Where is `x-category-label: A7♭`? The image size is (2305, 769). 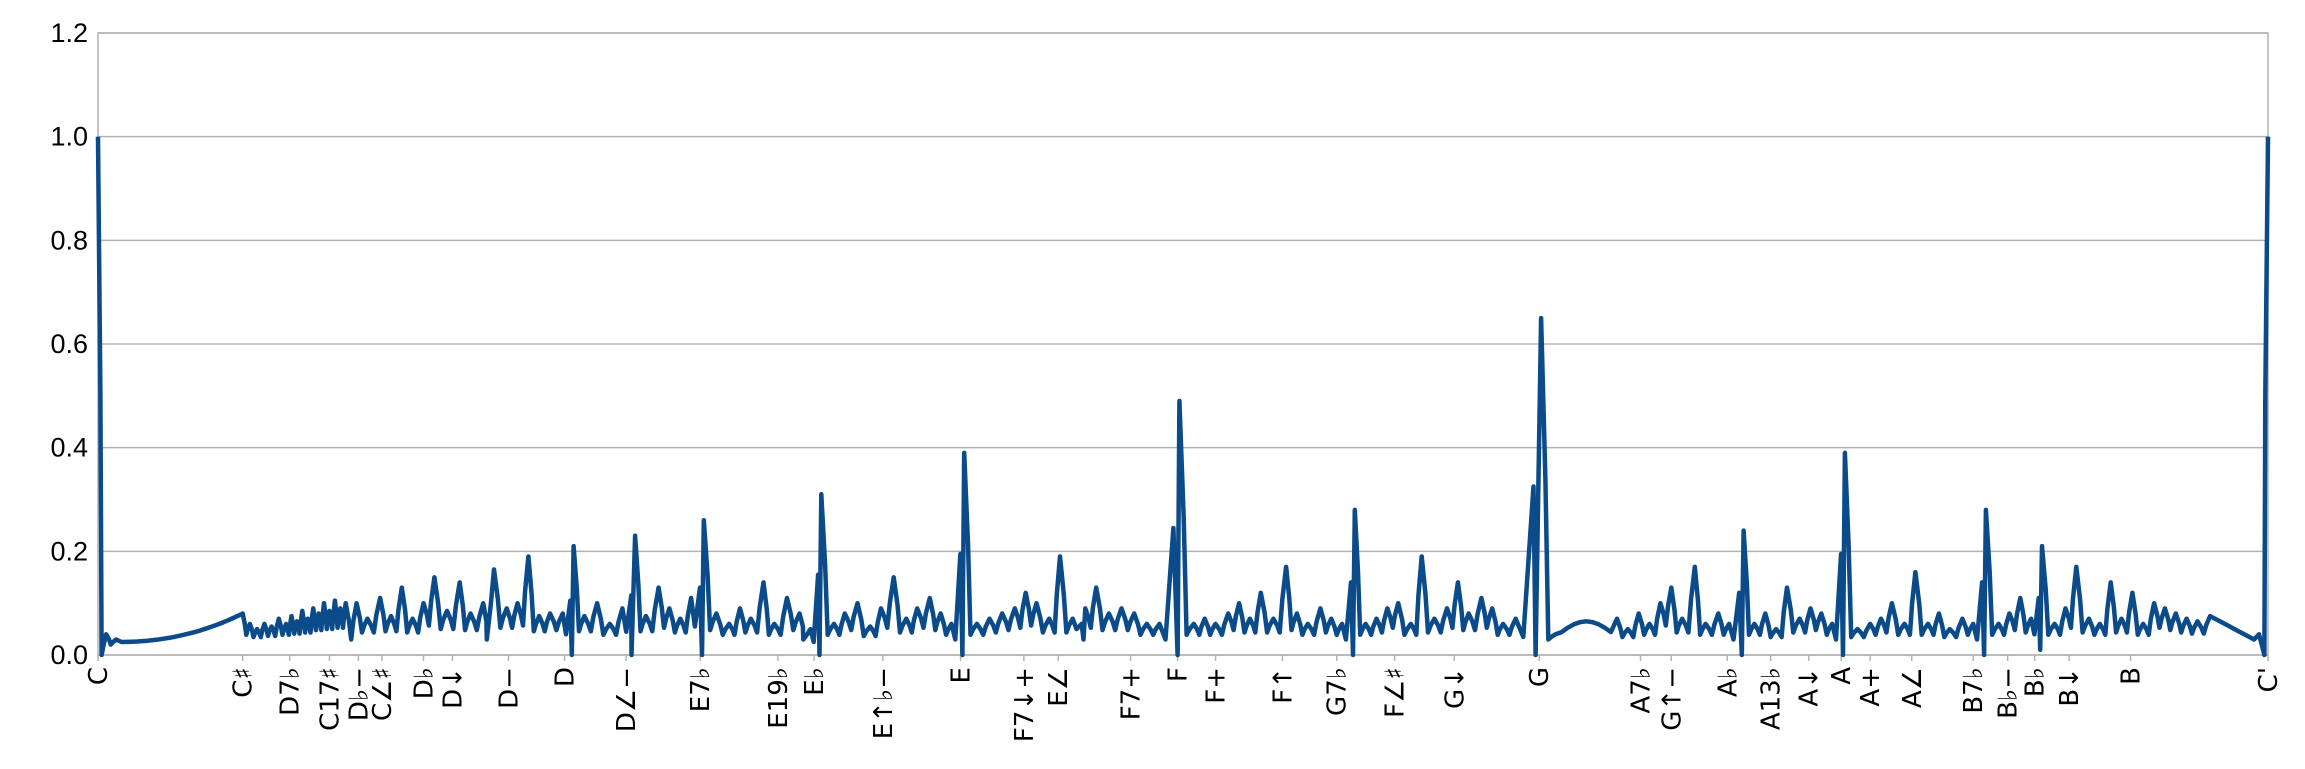
x-category-label: A7♭ is located at coordinates (1642, 690).